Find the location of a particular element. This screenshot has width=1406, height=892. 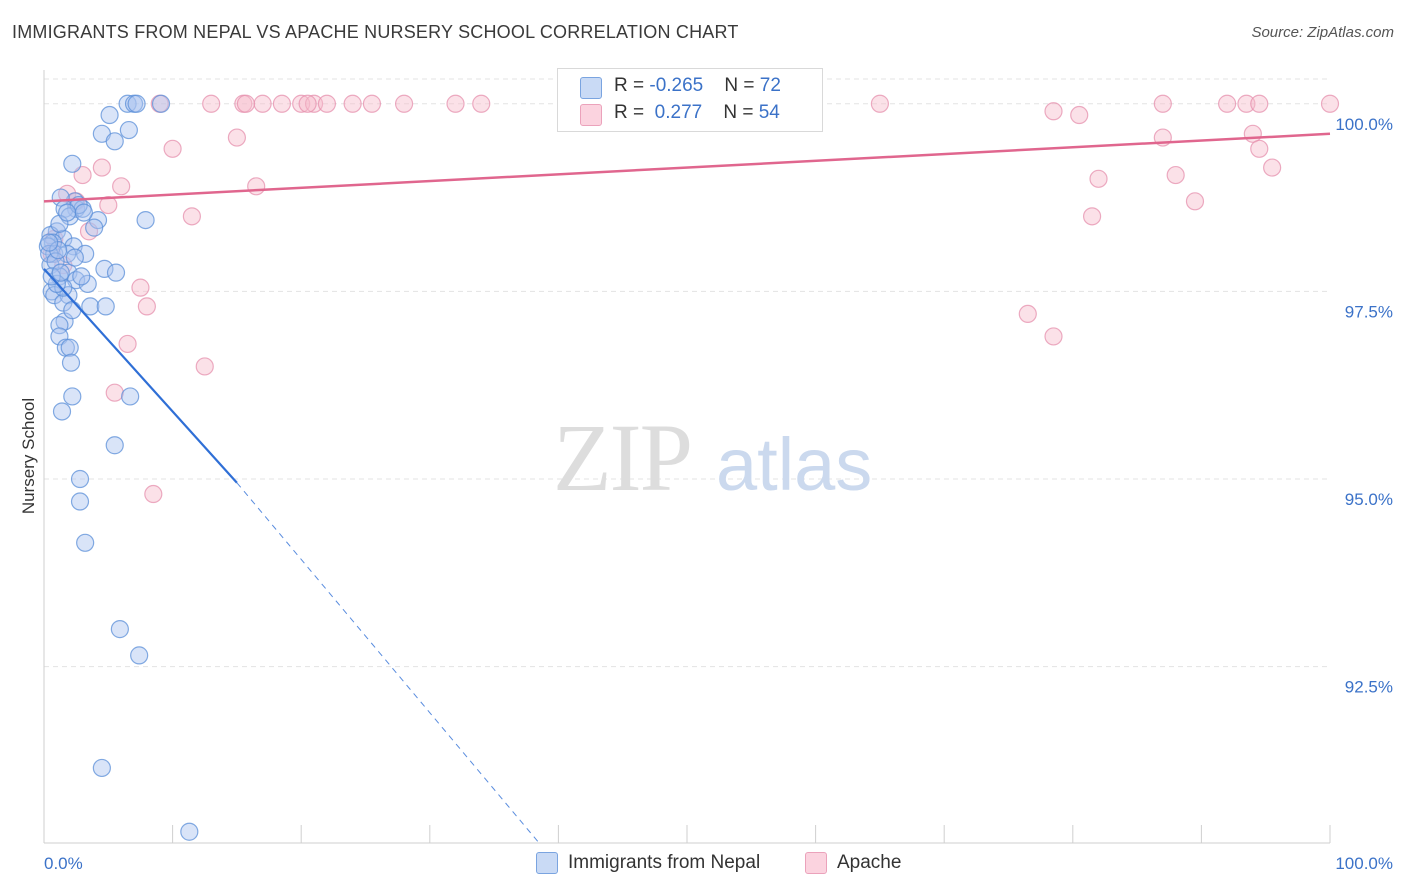

x-tick-label: 100.0% is located at coordinates (1364, 863).